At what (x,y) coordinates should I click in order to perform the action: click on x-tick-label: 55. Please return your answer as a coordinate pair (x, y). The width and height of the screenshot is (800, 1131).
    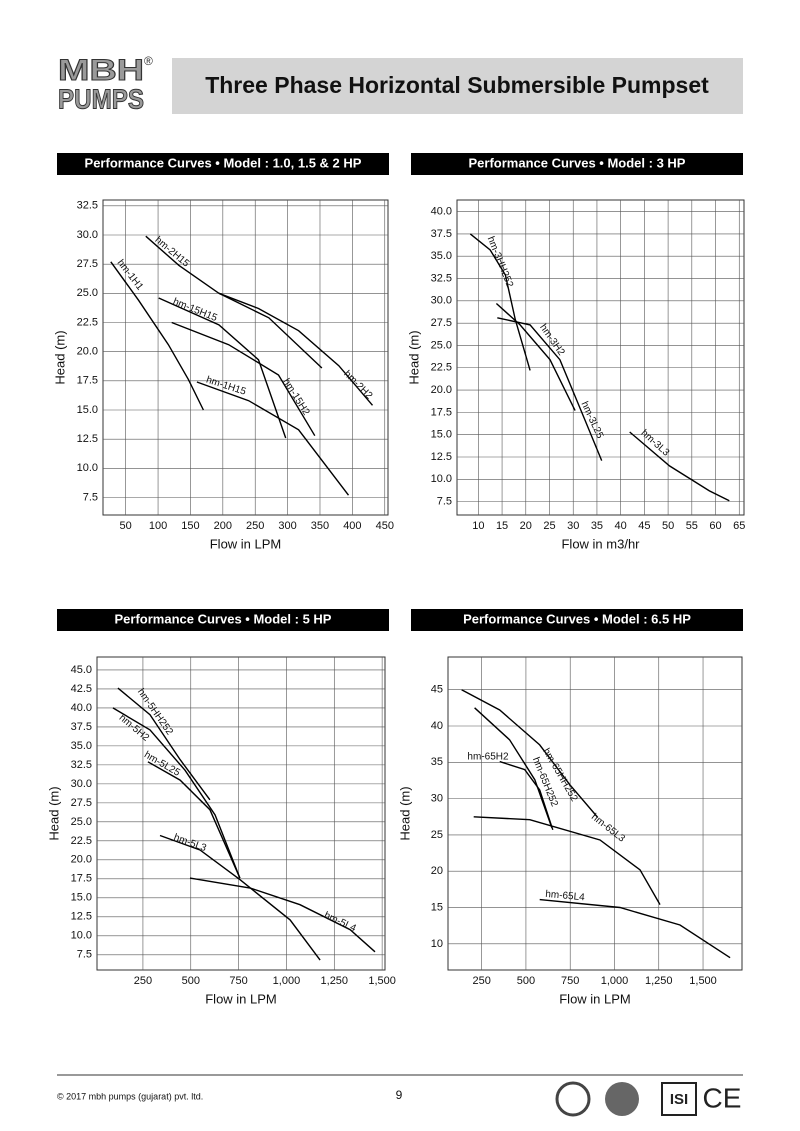
    Looking at the image, I should click on (692, 526).